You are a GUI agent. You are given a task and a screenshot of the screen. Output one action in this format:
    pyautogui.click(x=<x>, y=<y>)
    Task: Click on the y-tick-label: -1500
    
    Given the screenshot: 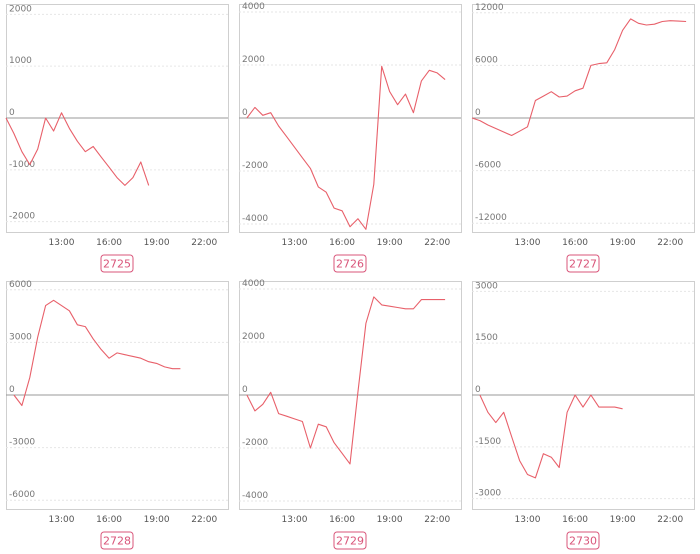 What is the action you would take?
    pyautogui.click(x=488, y=442)
    